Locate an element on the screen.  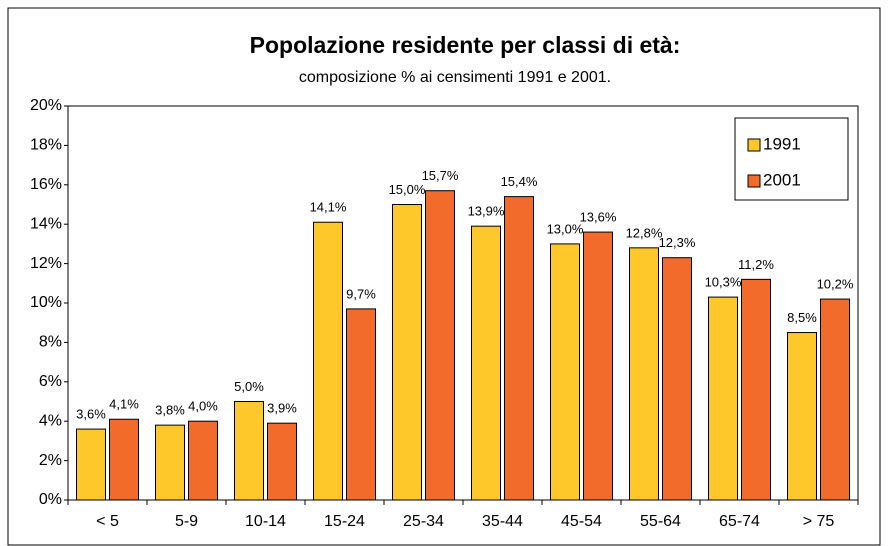
data-label: 10,2% is located at coordinates (835, 283).